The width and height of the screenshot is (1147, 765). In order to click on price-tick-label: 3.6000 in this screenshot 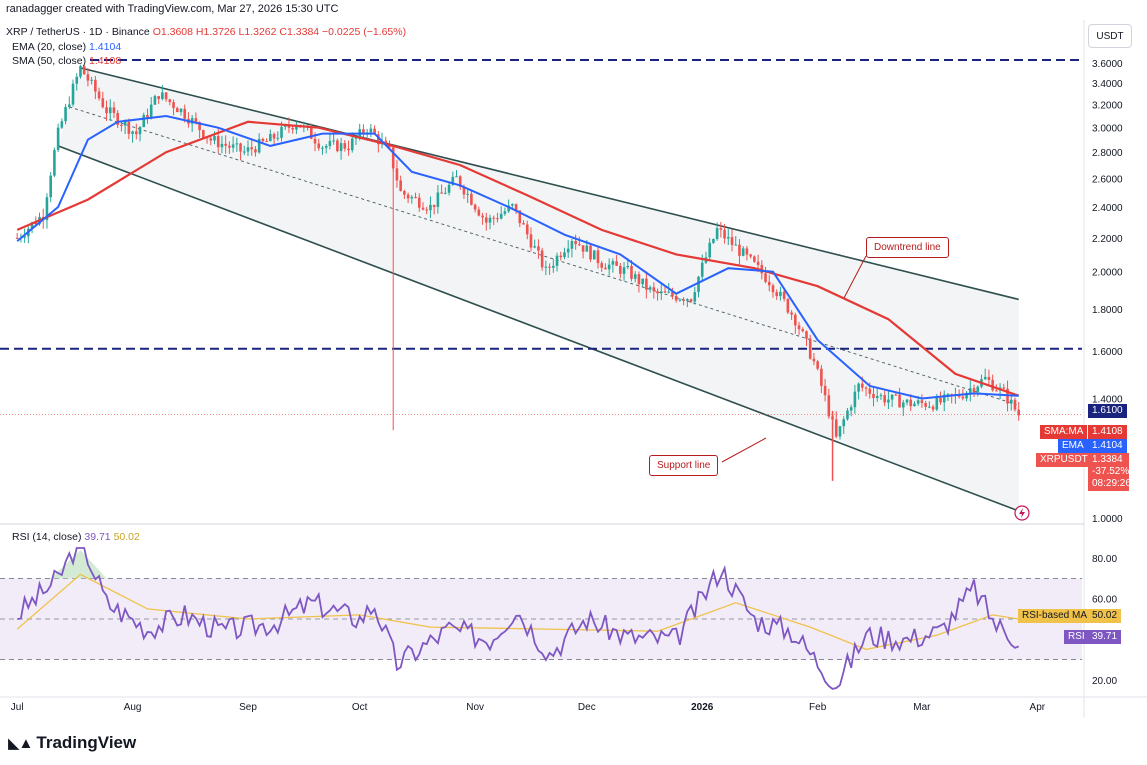, I will do `click(1107, 64)`.